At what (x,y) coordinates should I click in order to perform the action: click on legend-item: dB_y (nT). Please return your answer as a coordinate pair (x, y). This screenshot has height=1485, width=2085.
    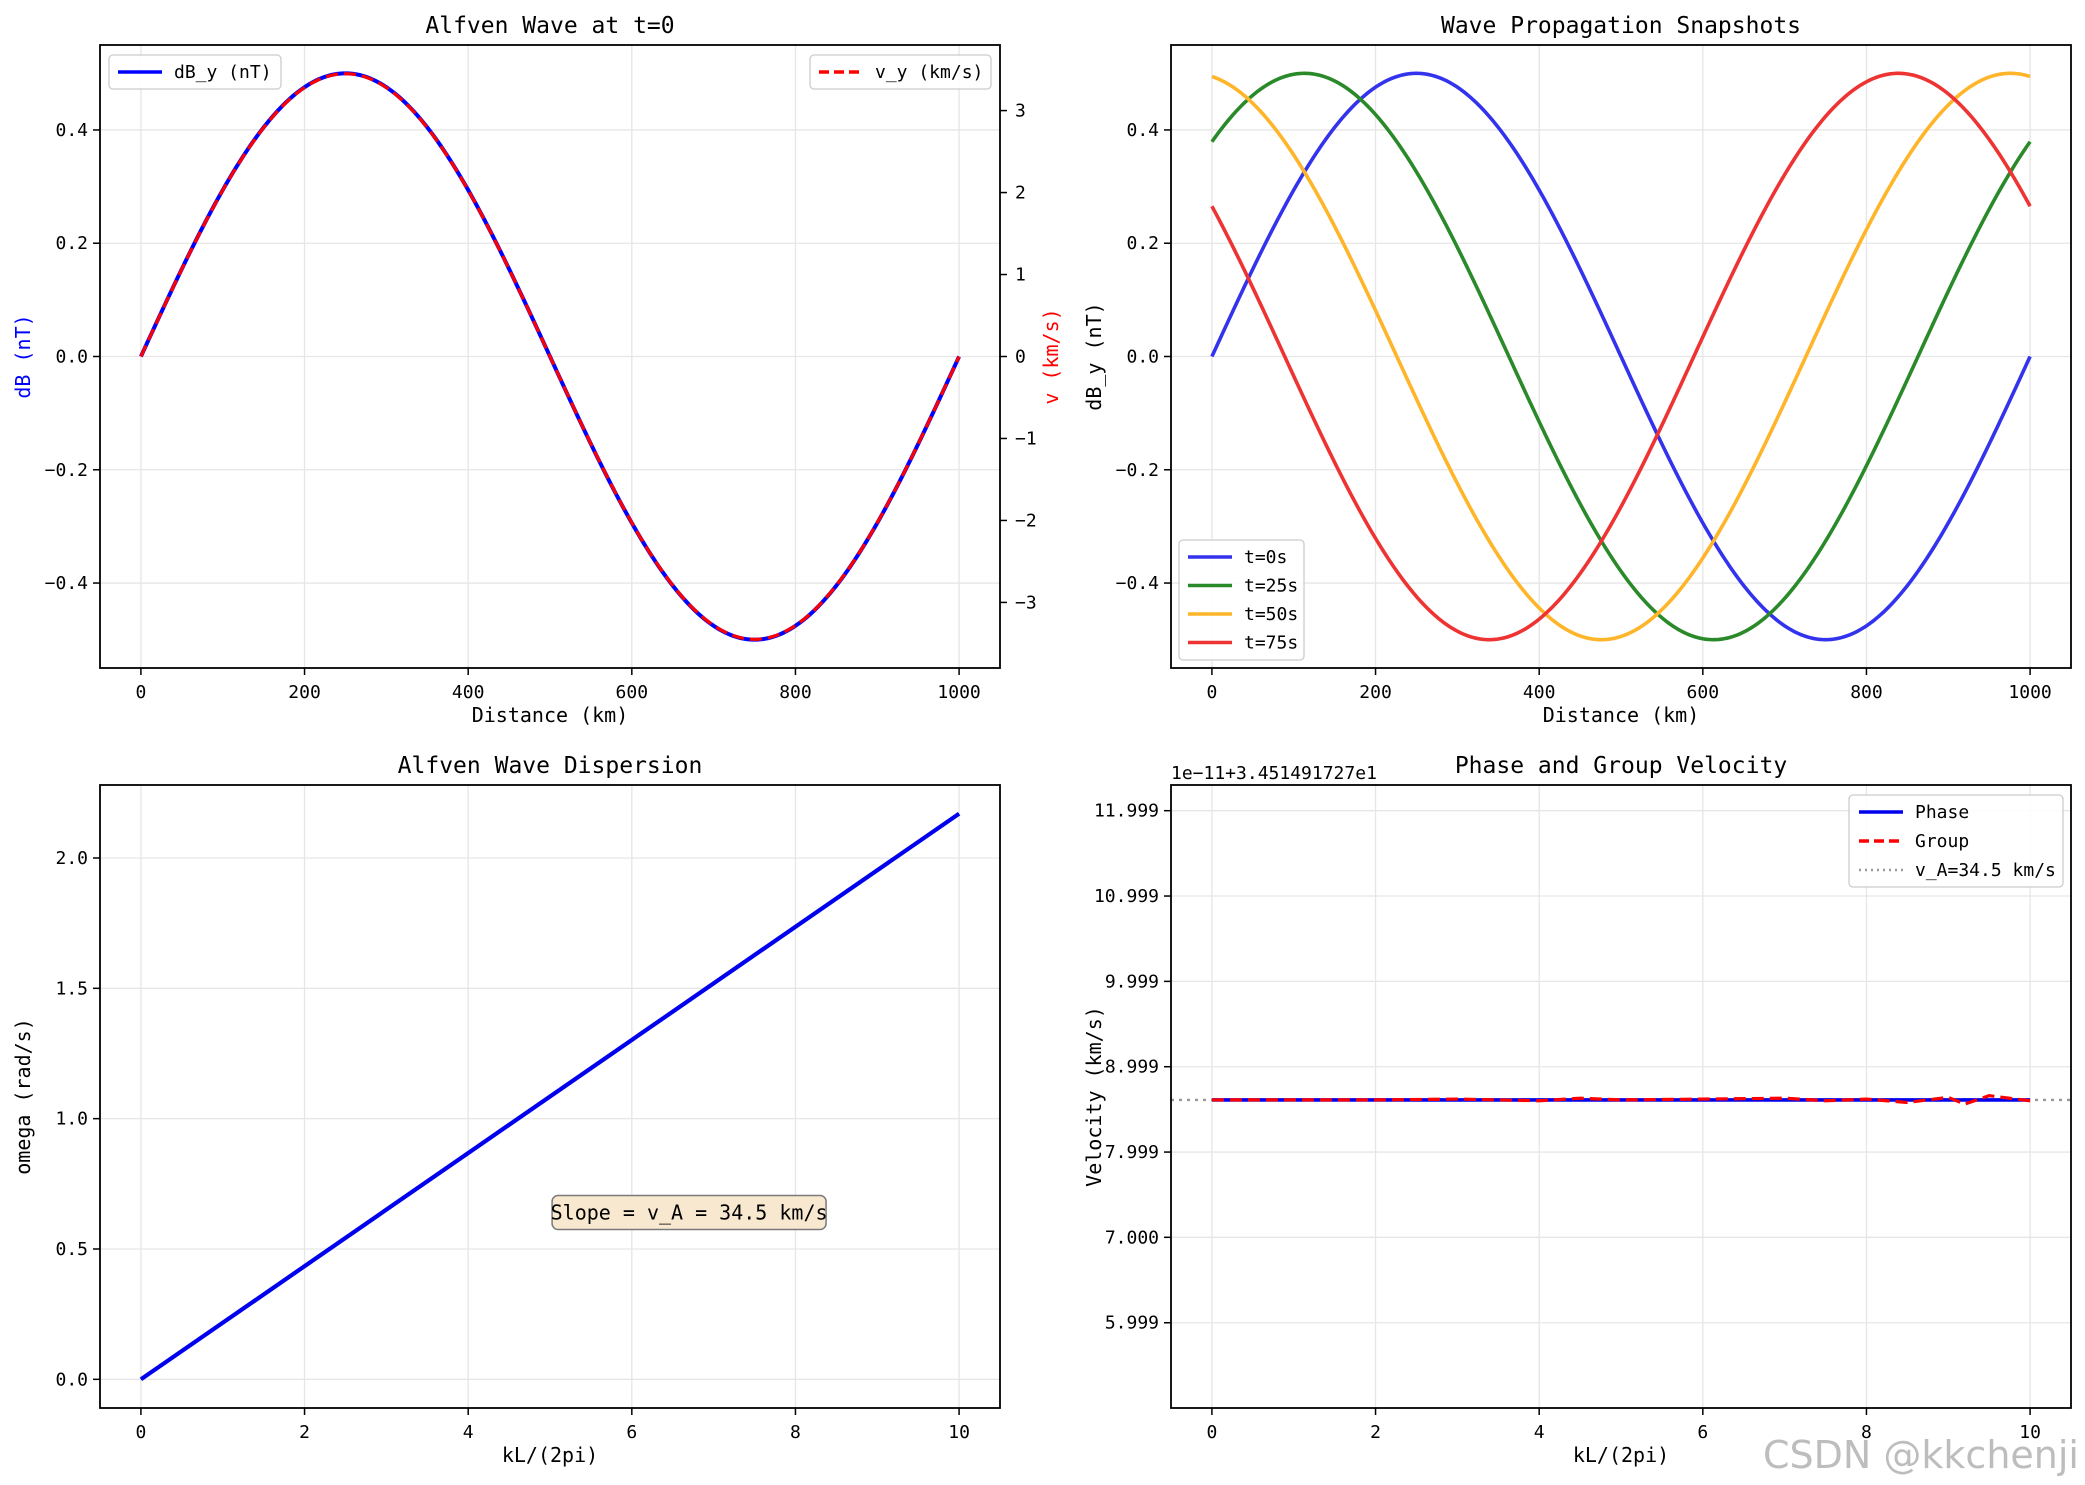
    Looking at the image, I should click on (195, 72).